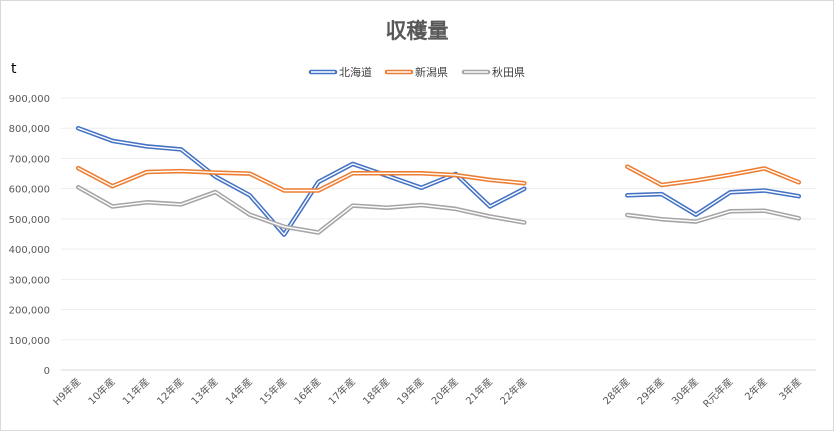 The height and width of the screenshot is (431, 834). I want to click on legend-label: 北海道, so click(355, 72).